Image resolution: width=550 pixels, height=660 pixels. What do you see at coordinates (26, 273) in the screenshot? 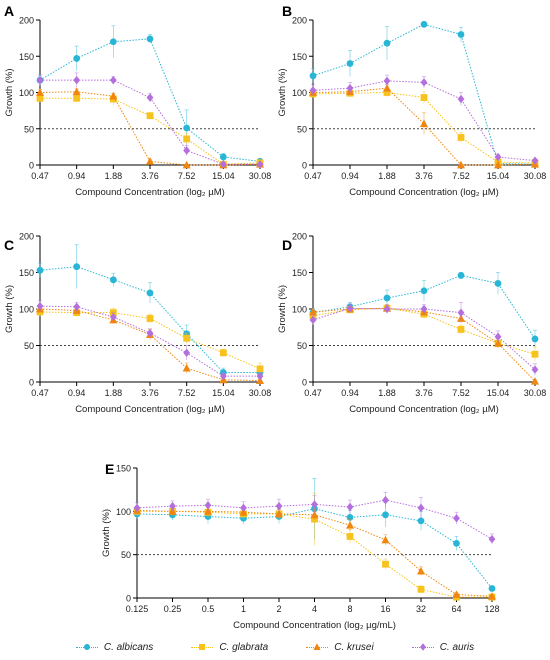
I see `panel-c-y-tick-label: 150` at bounding box center [26, 273].